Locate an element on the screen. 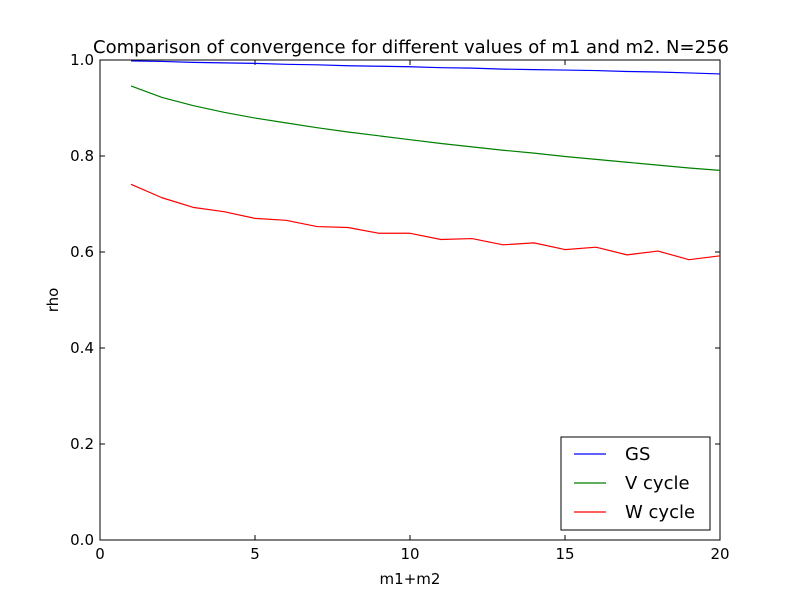 The image size is (800, 600). y-tick-label: 0.0 is located at coordinates (82, 540).